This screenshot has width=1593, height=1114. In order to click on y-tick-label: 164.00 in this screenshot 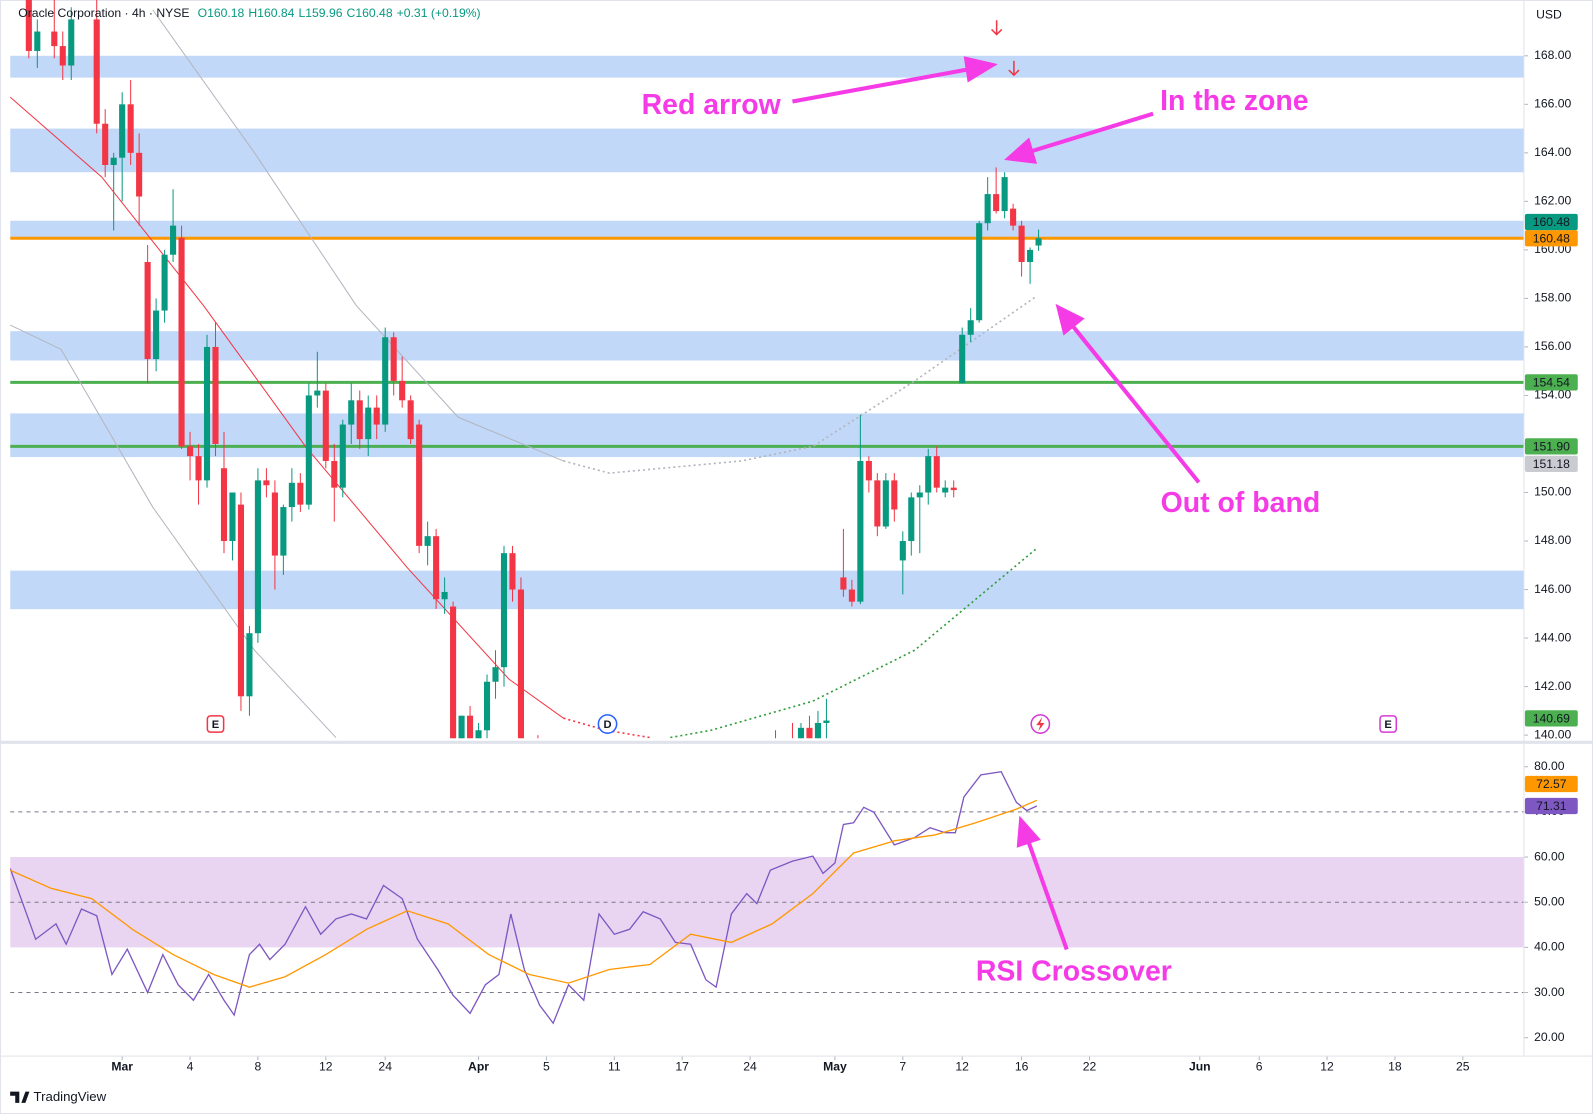, I will do `click(1552, 152)`.